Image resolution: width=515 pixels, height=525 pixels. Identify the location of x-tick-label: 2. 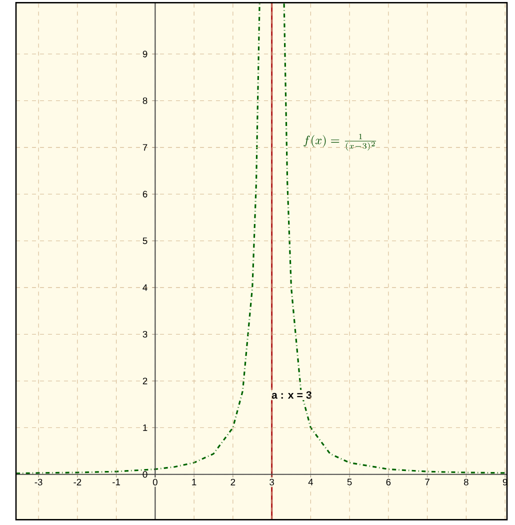
(233, 482).